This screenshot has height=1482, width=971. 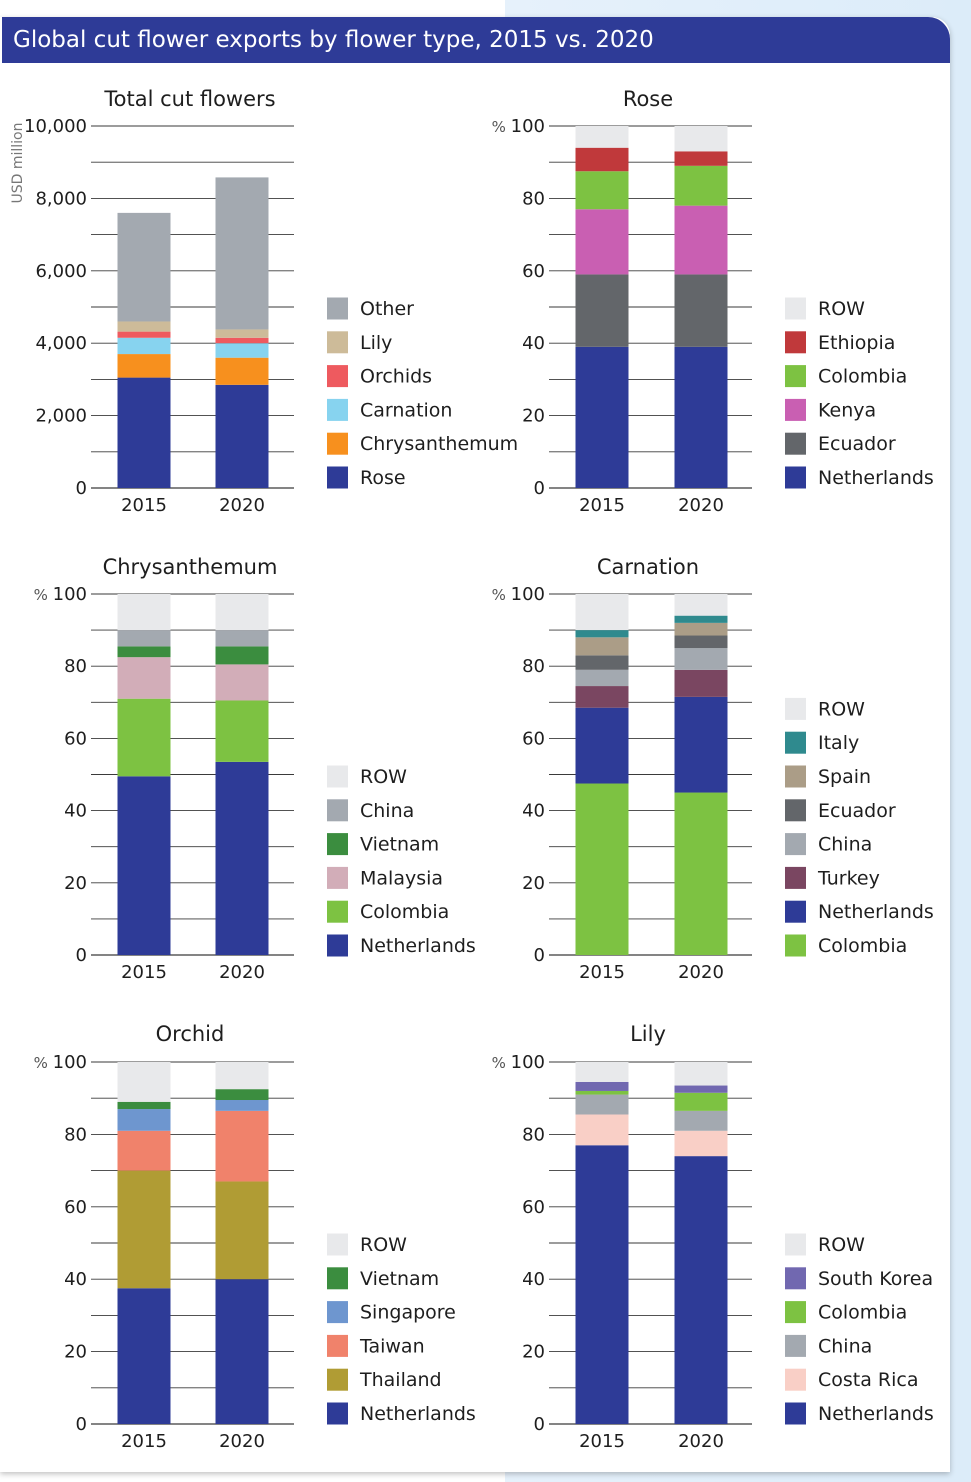 What do you see at coordinates (876, 912) in the screenshot?
I see `legend-label: Netherlands` at bounding box center [876, 912].